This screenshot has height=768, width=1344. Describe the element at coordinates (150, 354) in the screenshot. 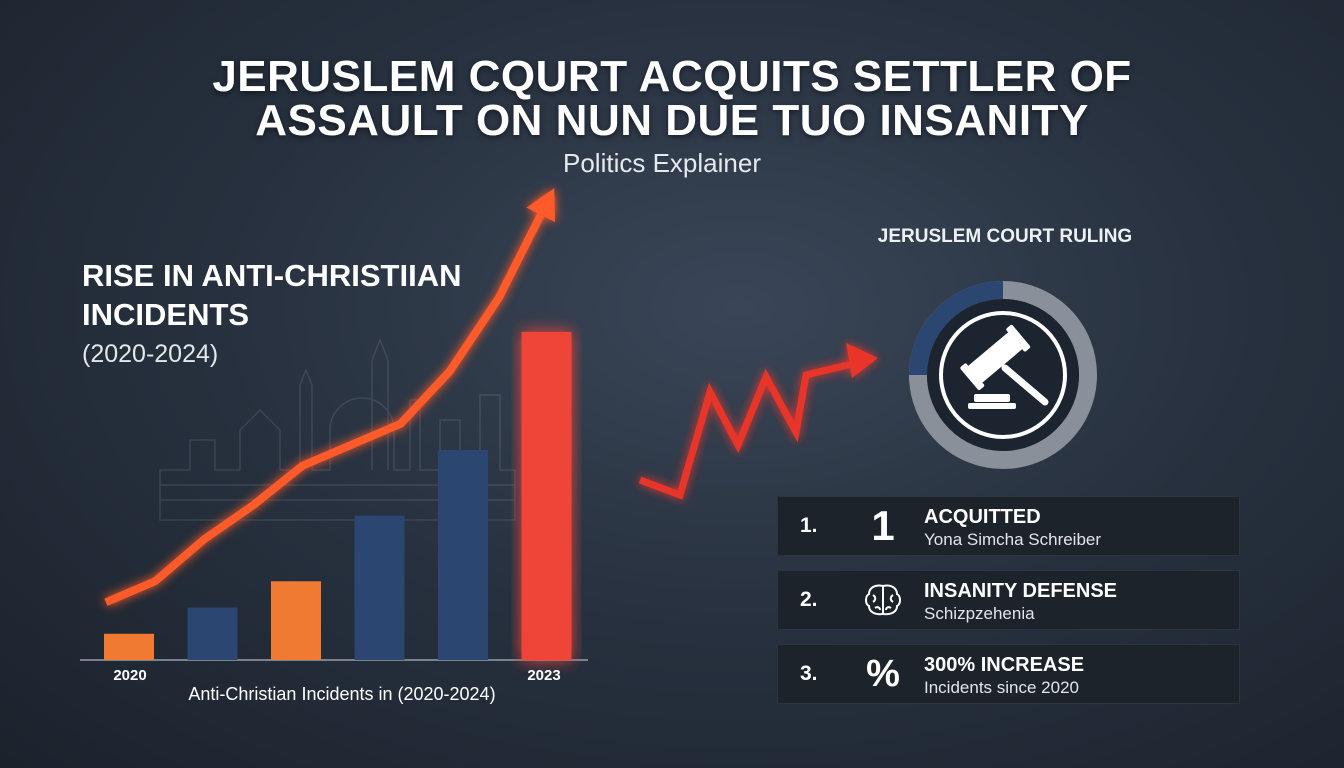

I see `chart-title-range: (2020-2024)` at that location.